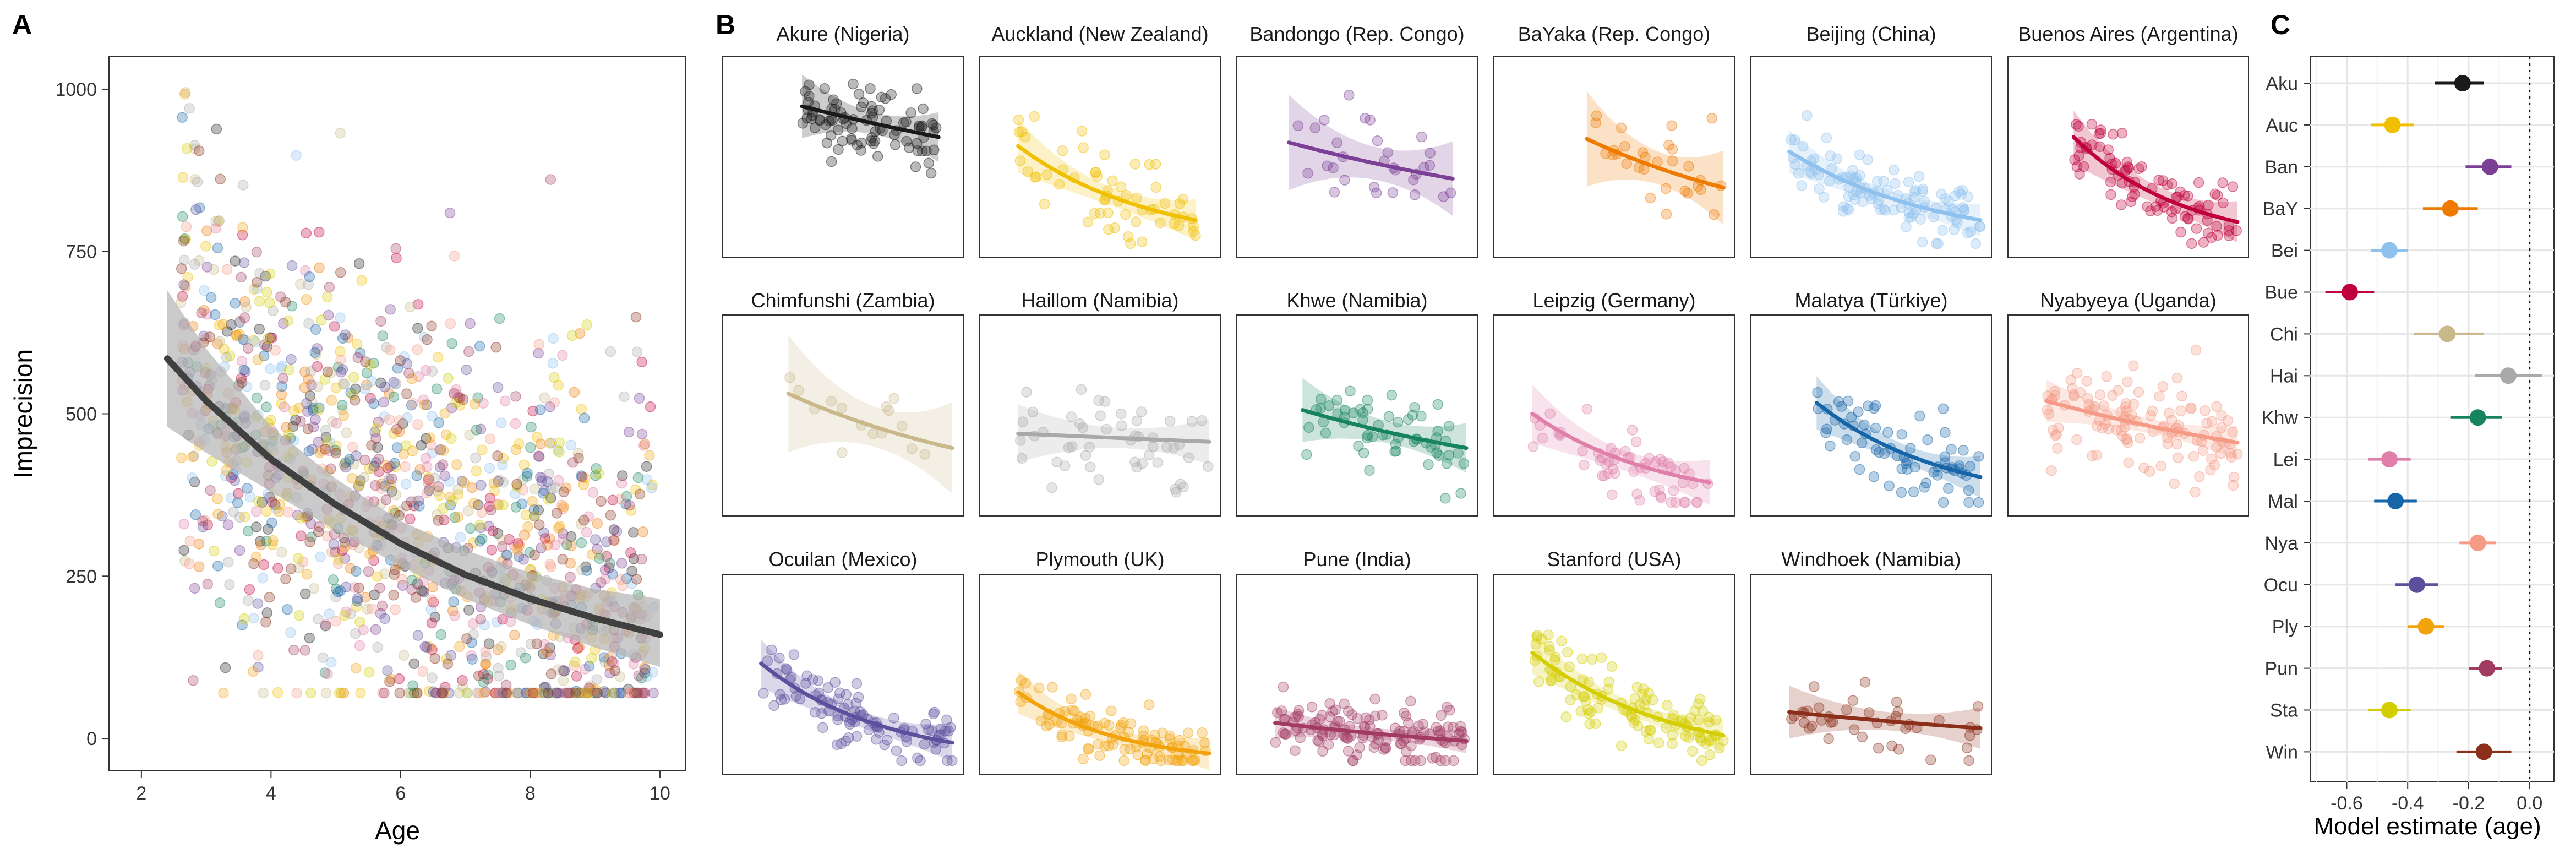 The image size is (2576, 859). Describe the element at coordinates (141, 794) in the screenshot. I see `x-tick-label: 2` at that location.